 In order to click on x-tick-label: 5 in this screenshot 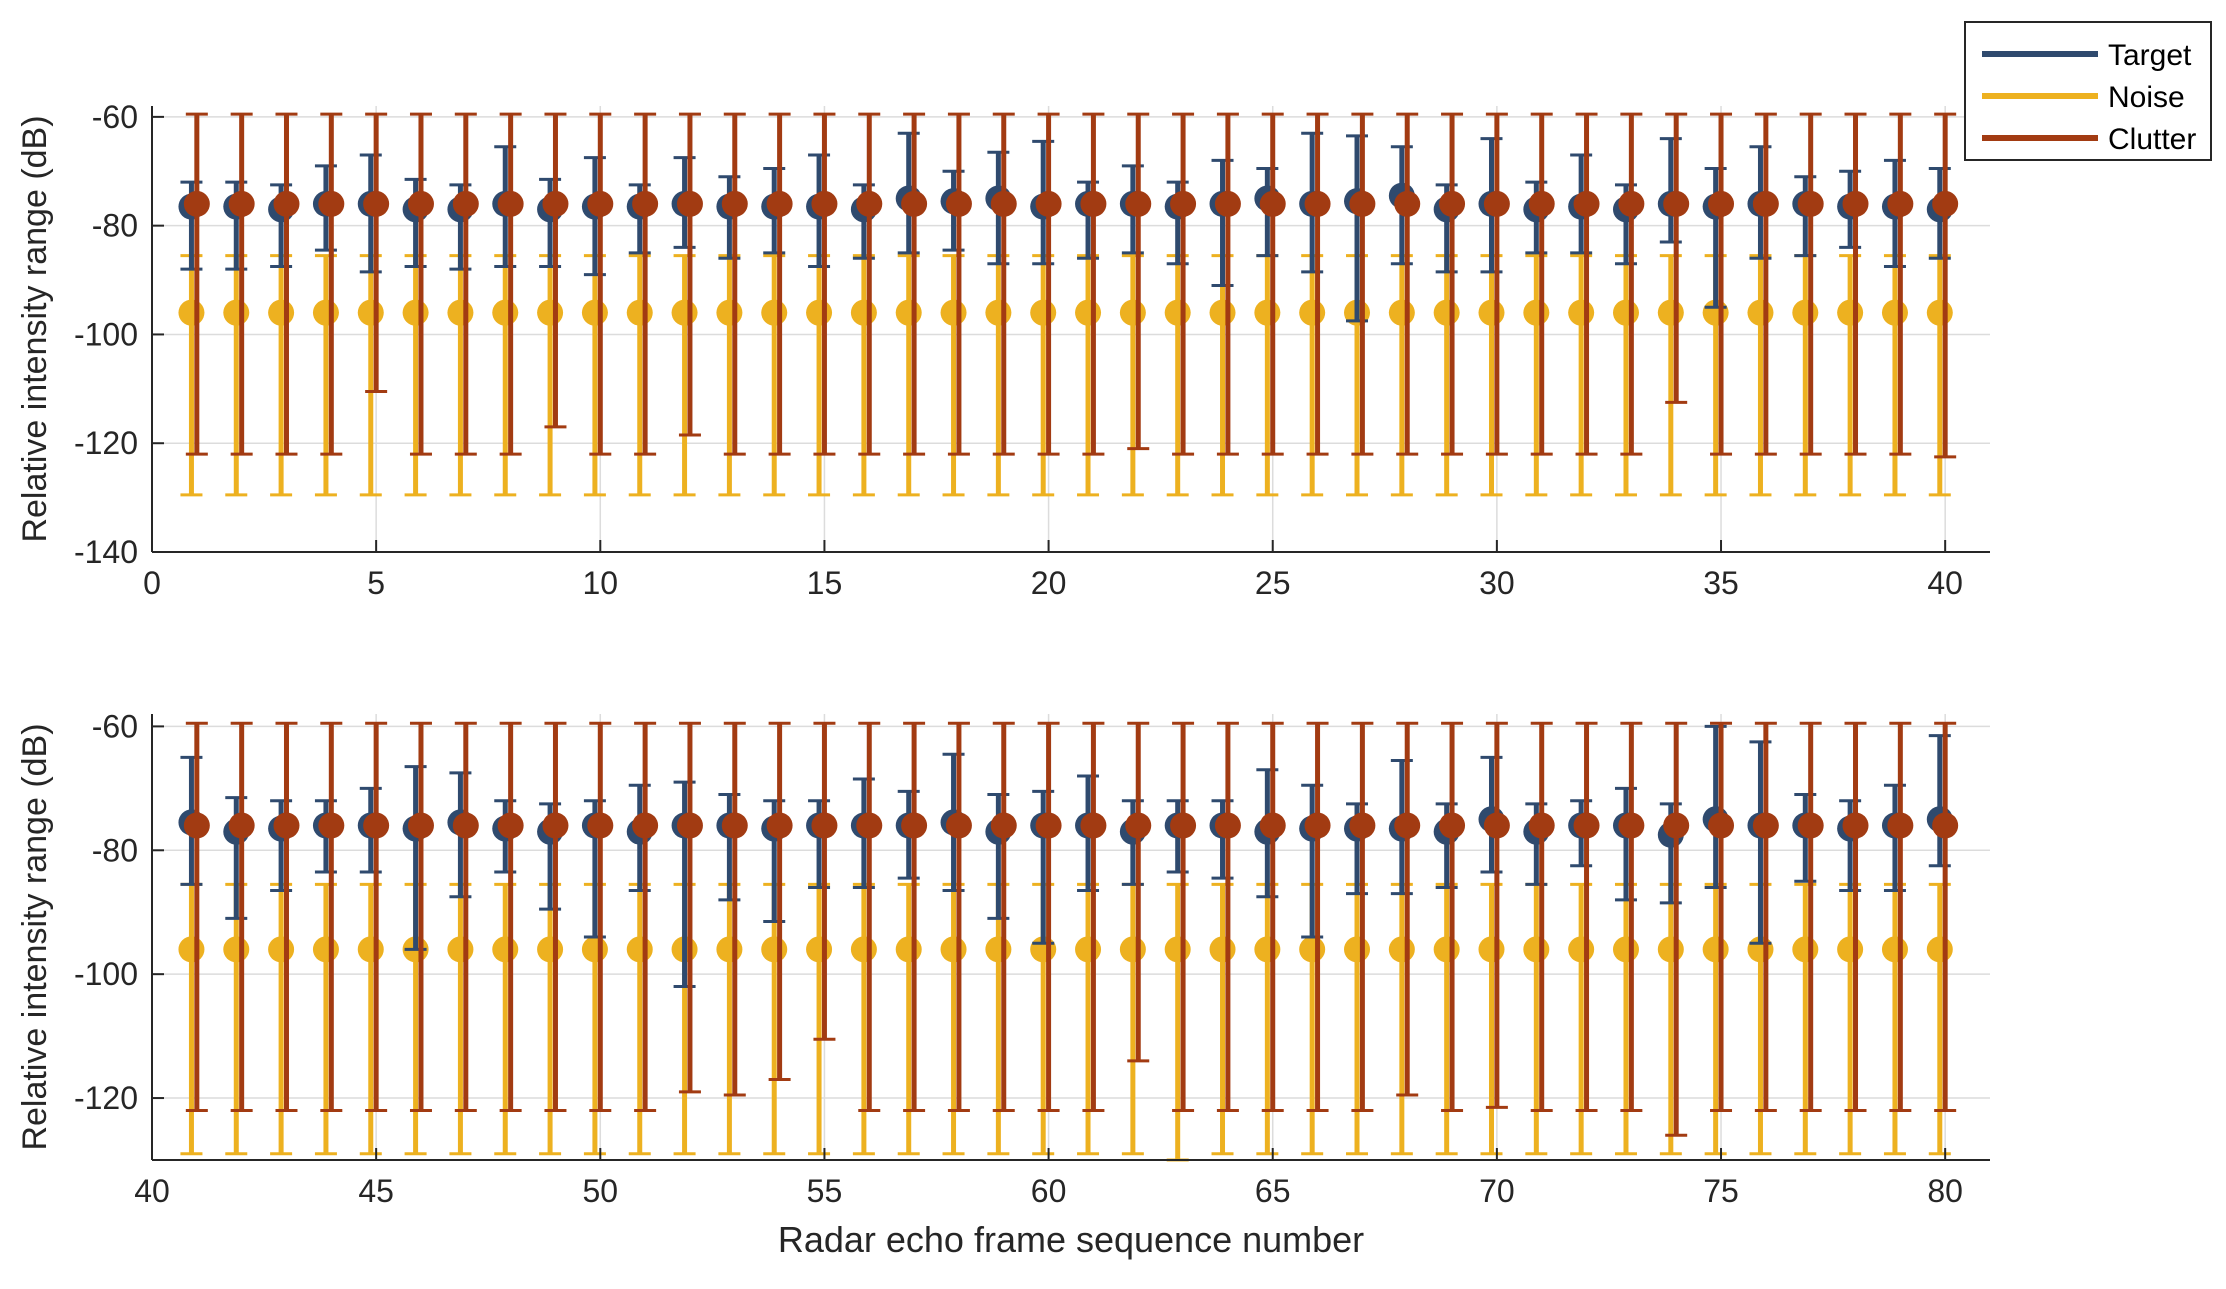, I will do `click(376, 583)`.